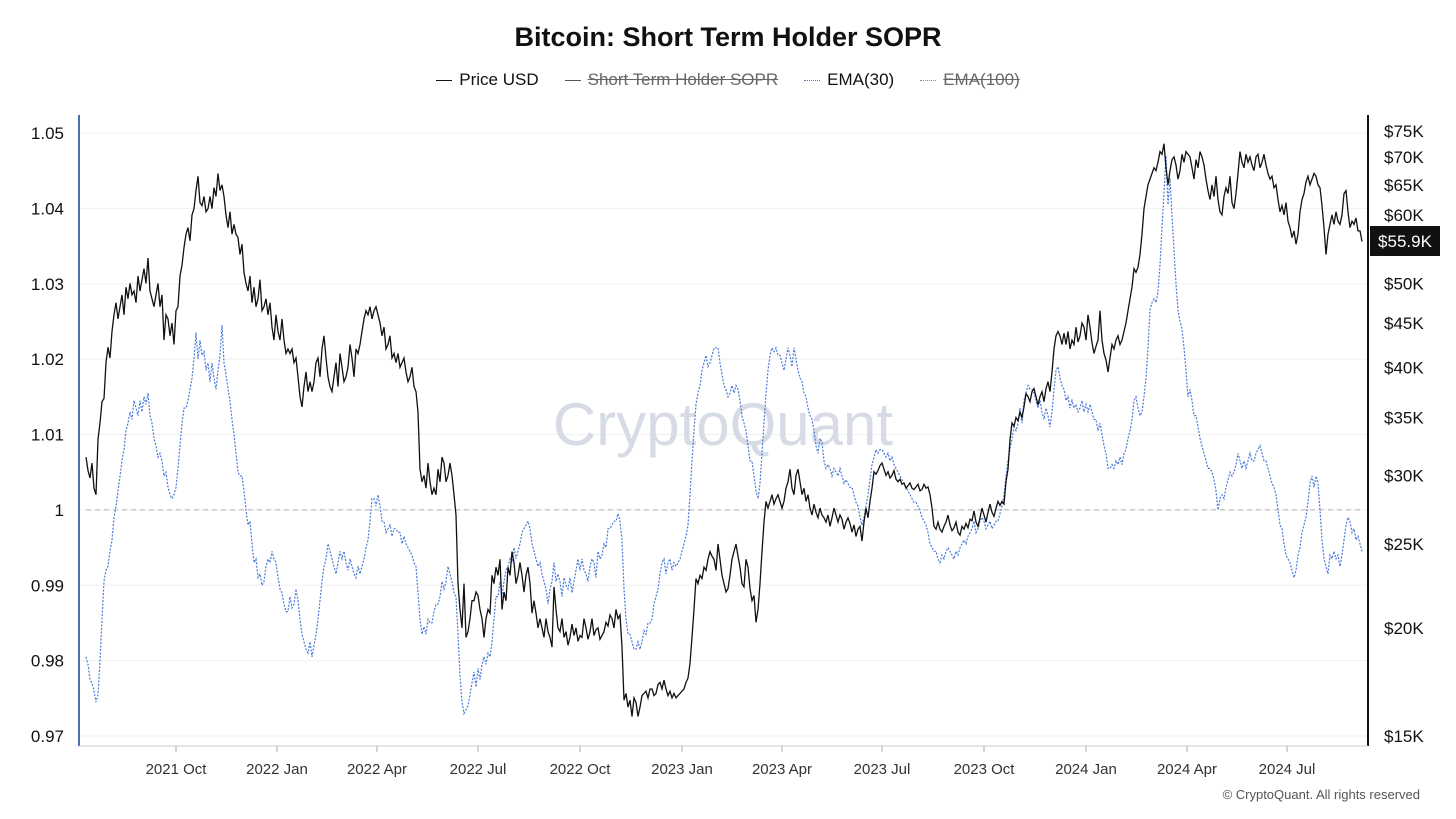 The width and height of the screenshot is (1456, 819). I want to click on right-axis-tick-label: $50K, so click(1404, 283).